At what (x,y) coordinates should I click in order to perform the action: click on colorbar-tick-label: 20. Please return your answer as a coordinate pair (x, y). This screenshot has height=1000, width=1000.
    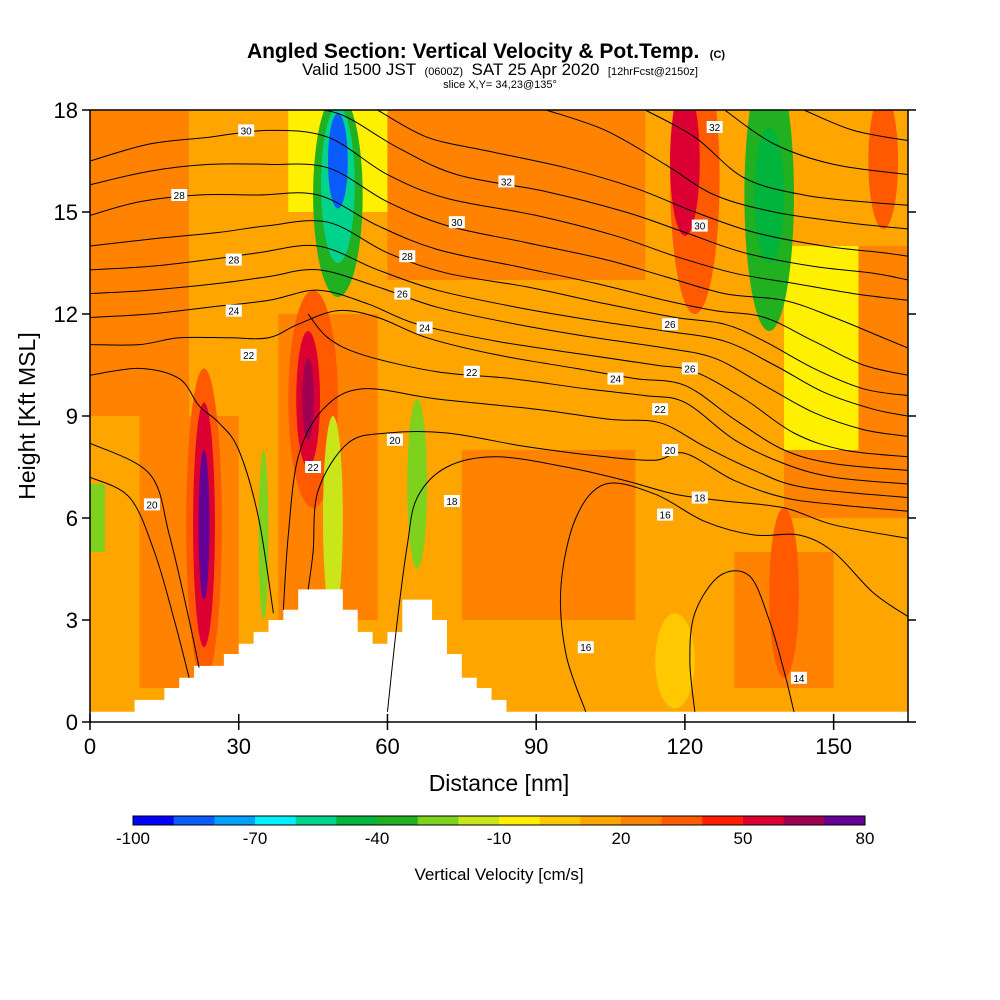
    Looking at the image, I should click on (621, 838).